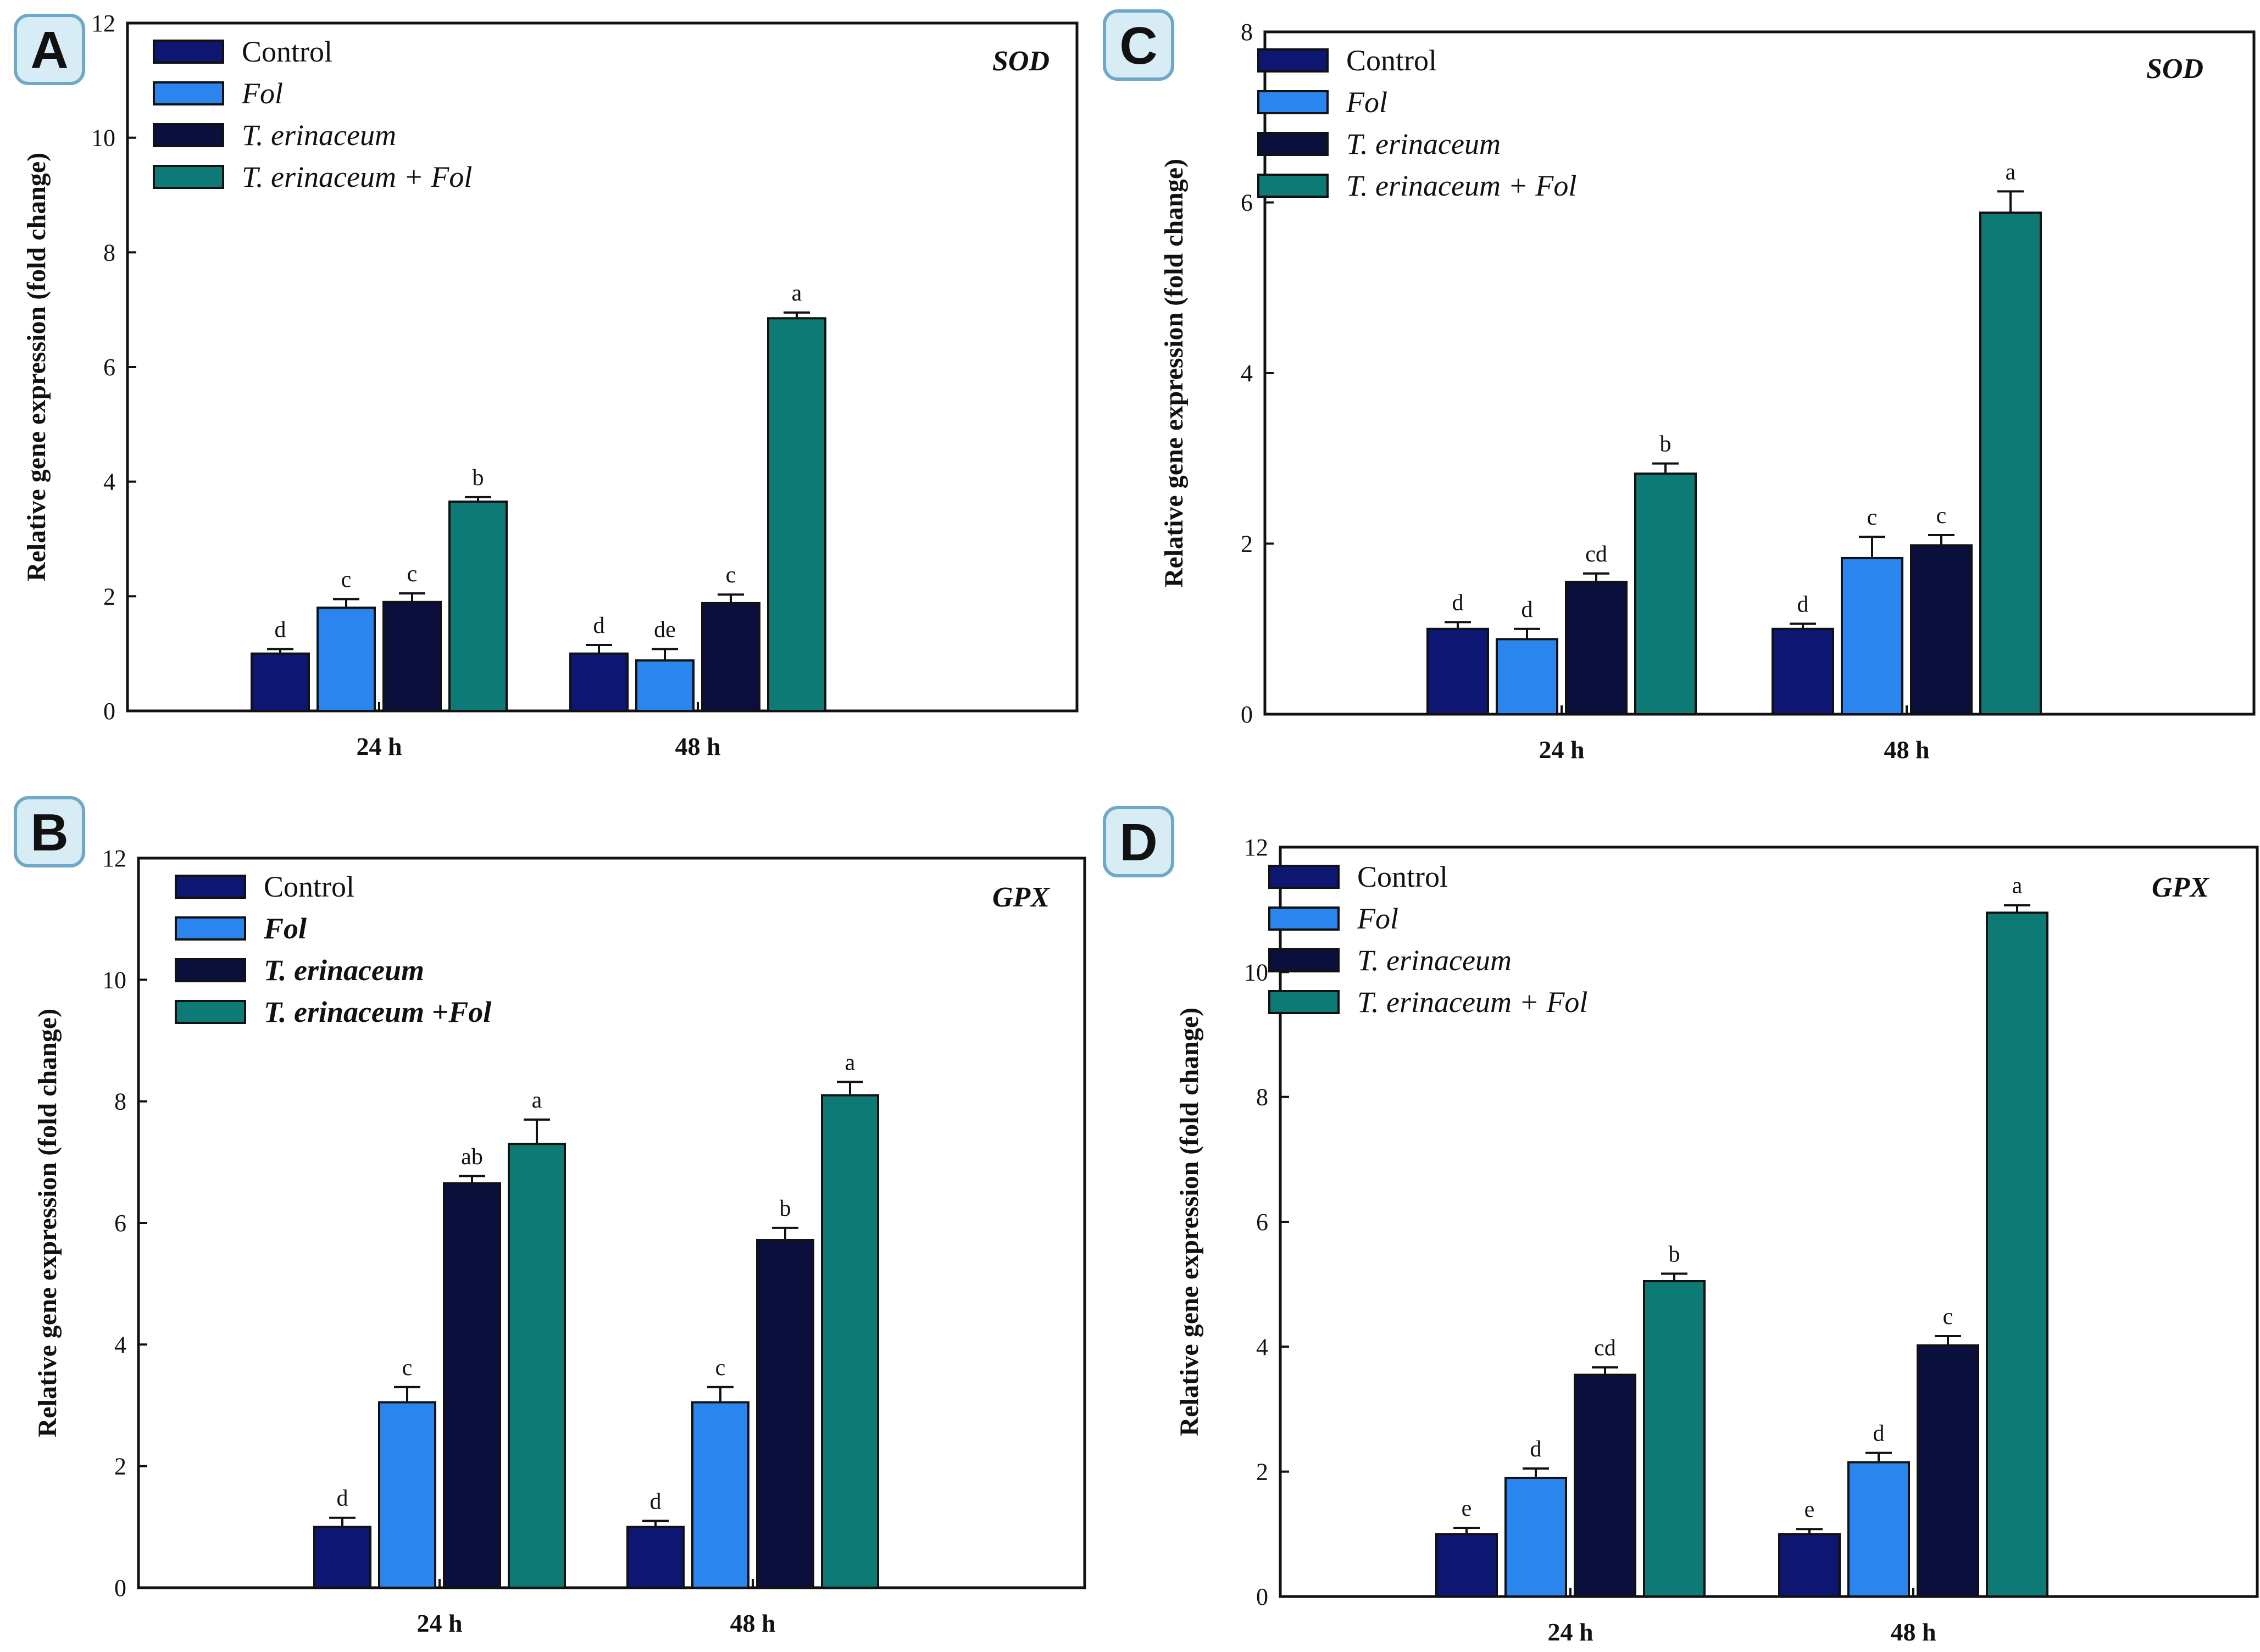 The width and height of the screenshot is (2260, 1652). What do you see at coordinates (49, 832) in the screenshot?
I see `panel-badge-b: B` at bounding box center [49, 832].